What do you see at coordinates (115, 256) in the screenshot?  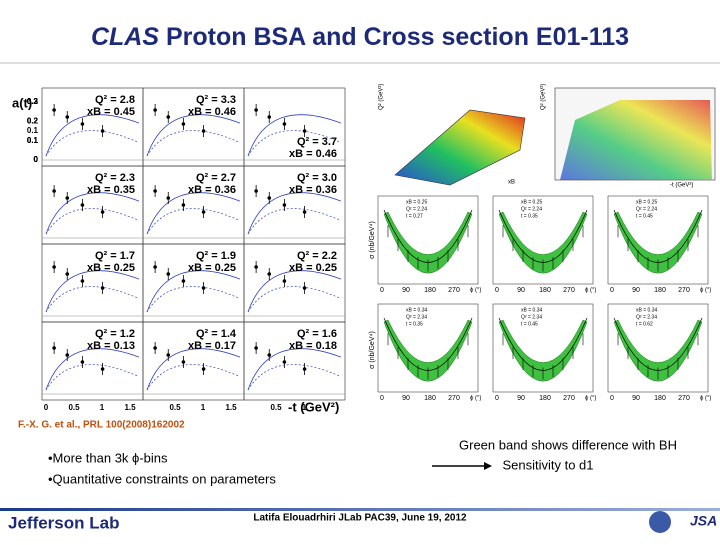 I see `panel-q2: Q² = 1.7` at bounding box center [115, 256].